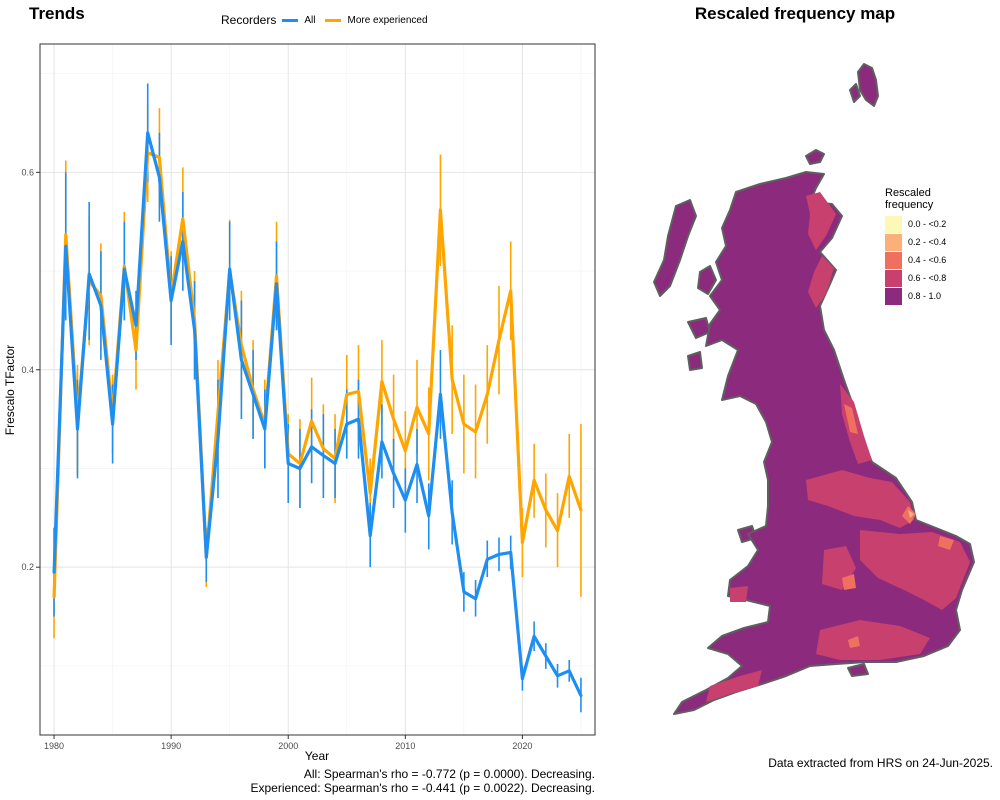 Image resolution: width=1000 pixels, height=800 pixels. Describe the element at coordinates (27, 370) in the screenshot. I see `y-tick-label: 0.4` at that location.